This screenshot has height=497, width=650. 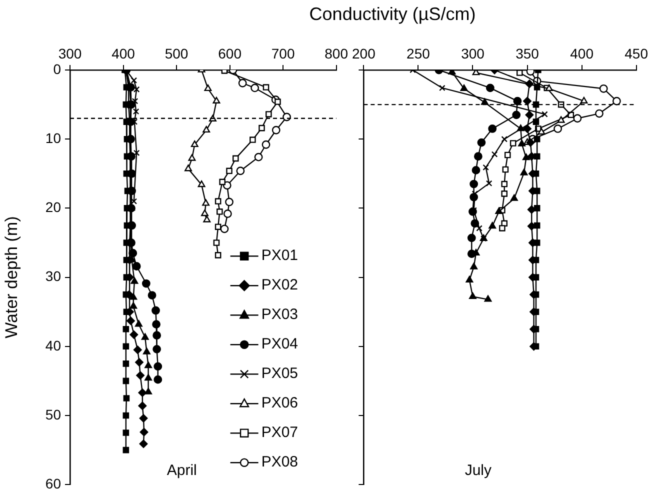 I want to click on legend-label: PX08, so click(x=279, y=462).